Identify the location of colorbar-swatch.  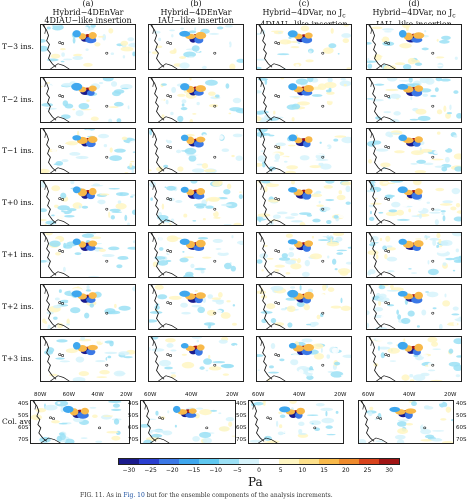
(229, 461).